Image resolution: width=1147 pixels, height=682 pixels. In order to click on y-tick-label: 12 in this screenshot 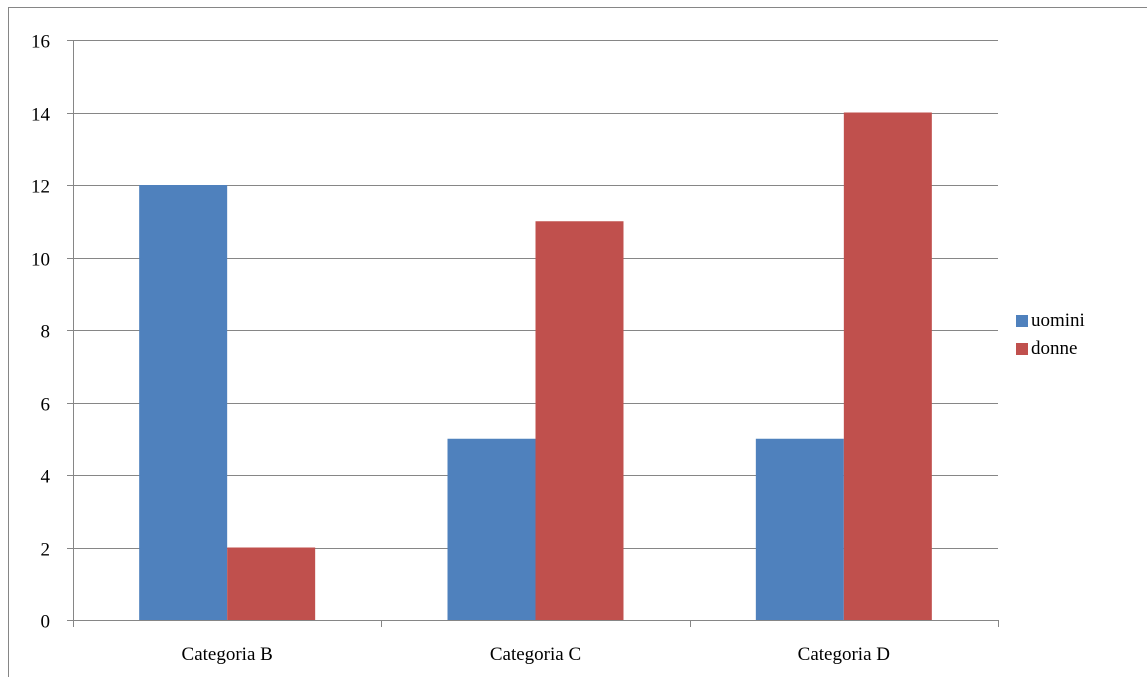, I will do `click(40, 187)`.